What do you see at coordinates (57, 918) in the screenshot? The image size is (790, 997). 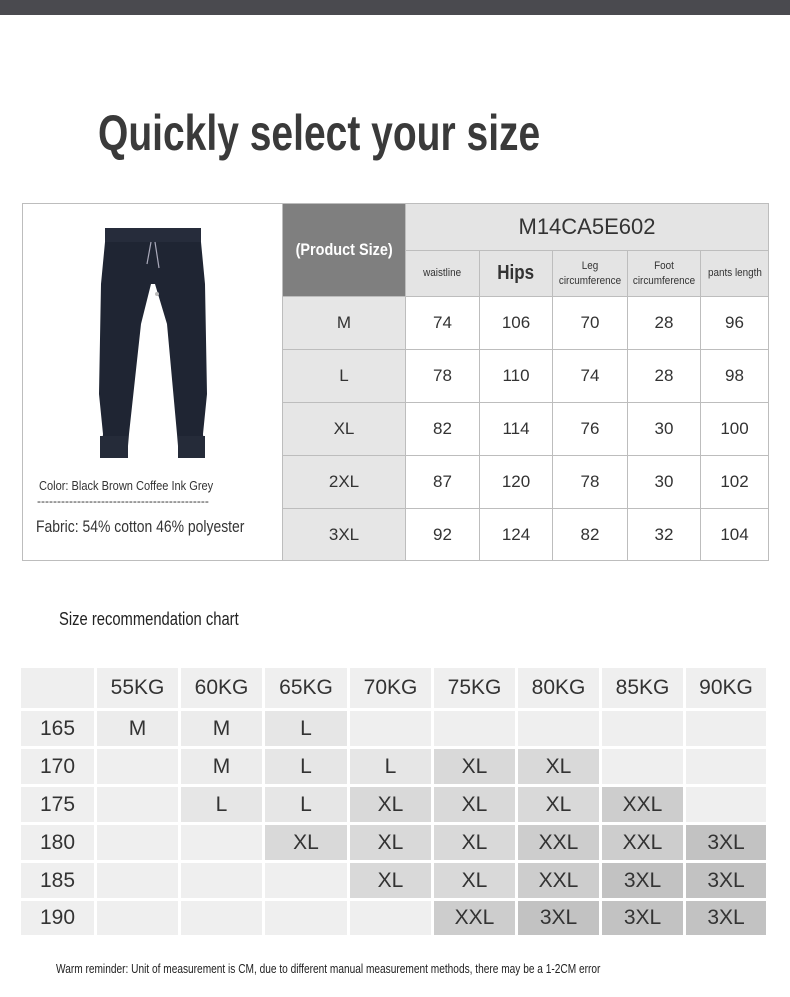 I see `height-label: 190` at bounding box center [57, 918].